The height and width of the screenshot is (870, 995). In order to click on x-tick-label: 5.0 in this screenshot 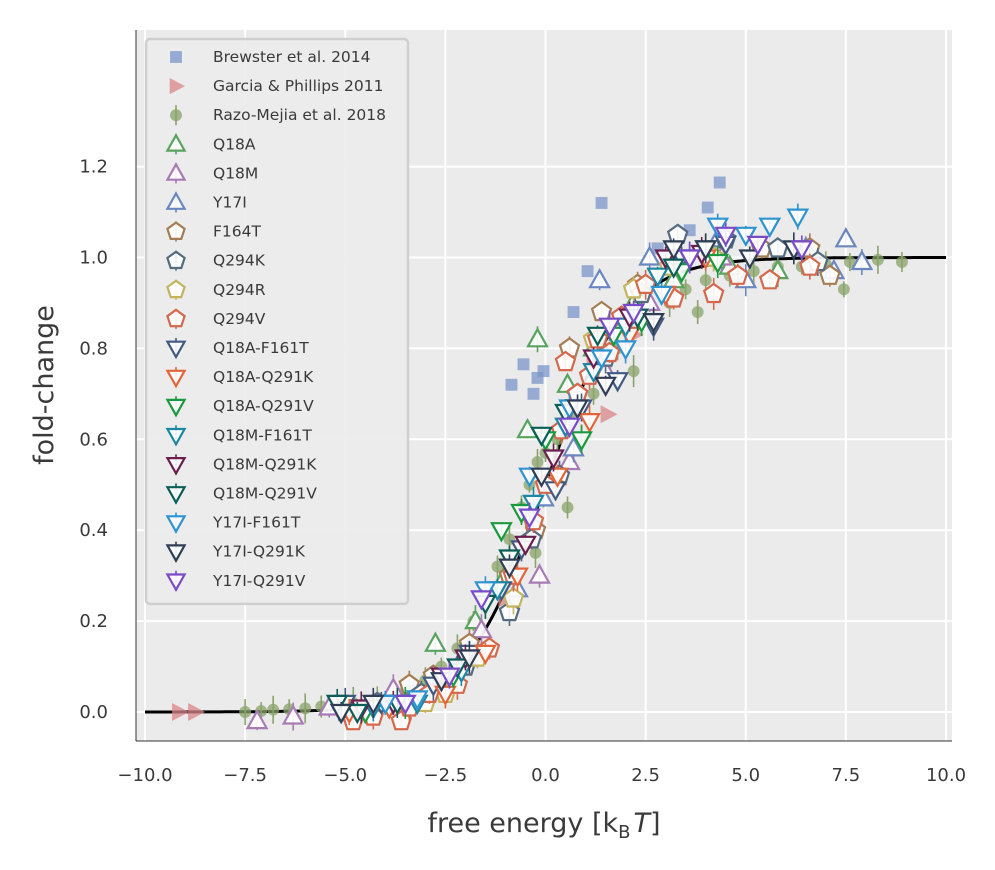, I will do `click(745, 775)`.